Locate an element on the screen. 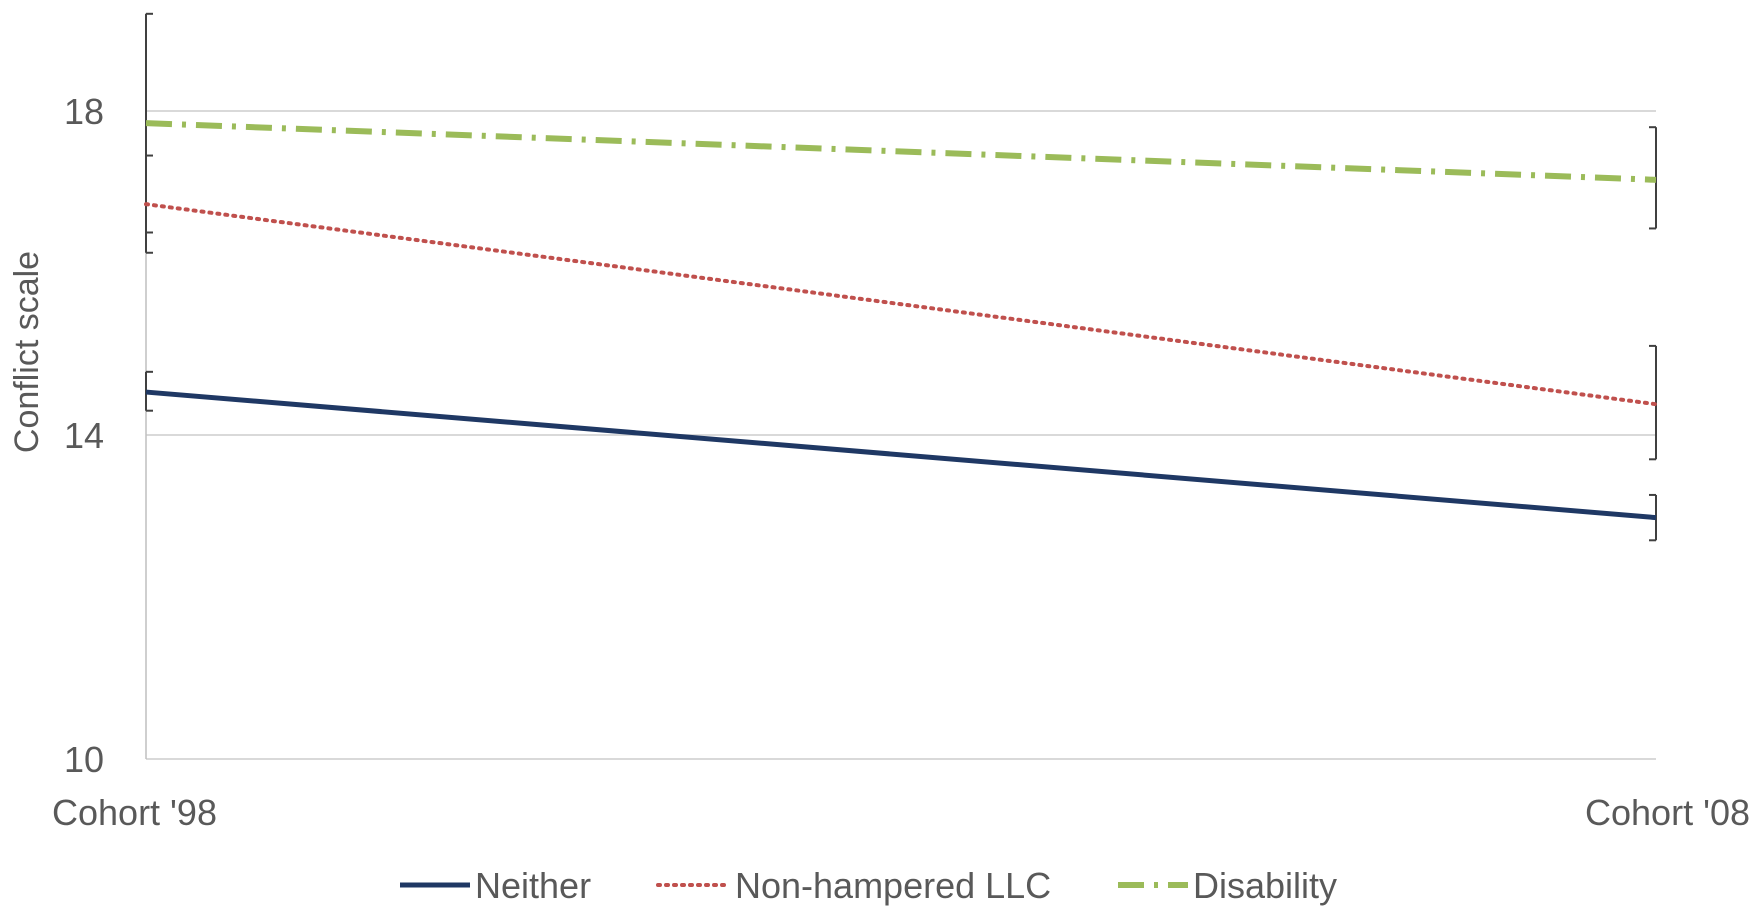  y-tick-label: 10 is located at coordinates (84, 759).